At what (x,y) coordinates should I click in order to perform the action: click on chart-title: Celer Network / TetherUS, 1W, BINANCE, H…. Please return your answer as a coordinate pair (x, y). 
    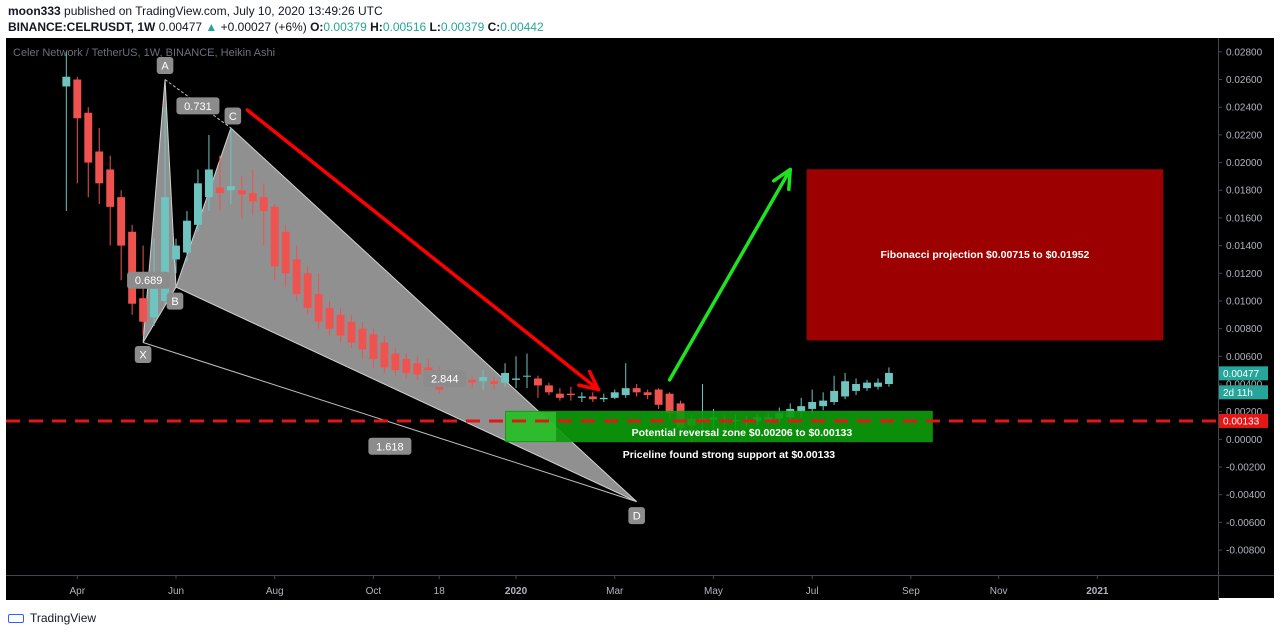
    Looking at the image, I should click on (144, 53).